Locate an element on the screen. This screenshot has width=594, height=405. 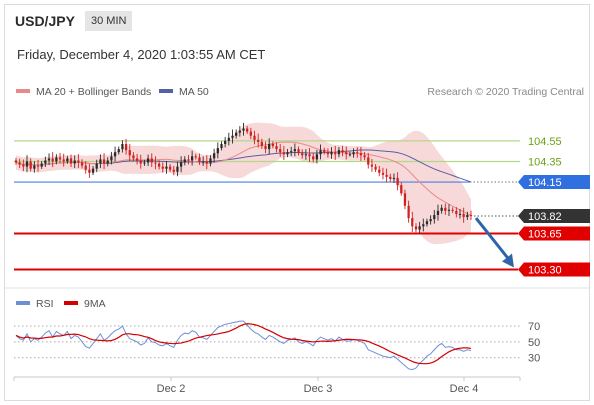
timeframe-badge: 30 MIN is located at coordinates (109, 21).